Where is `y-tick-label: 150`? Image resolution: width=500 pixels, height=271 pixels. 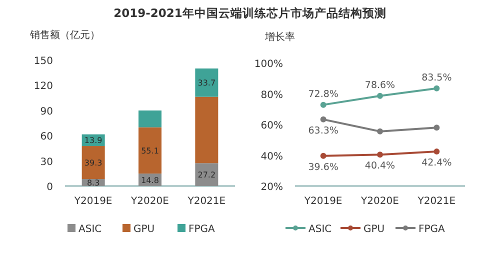
y-tick-label: 150 is located at coordinates (43, 61).